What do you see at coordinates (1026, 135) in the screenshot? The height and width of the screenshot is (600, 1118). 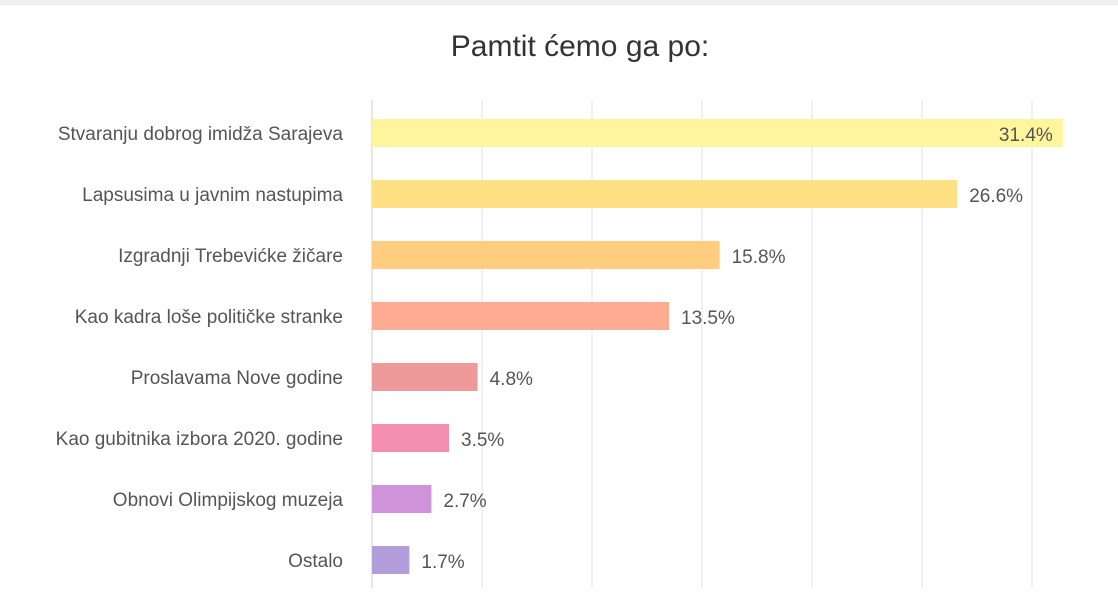 I see `value-label: 31.4%` at bounding box center [1026, 135].